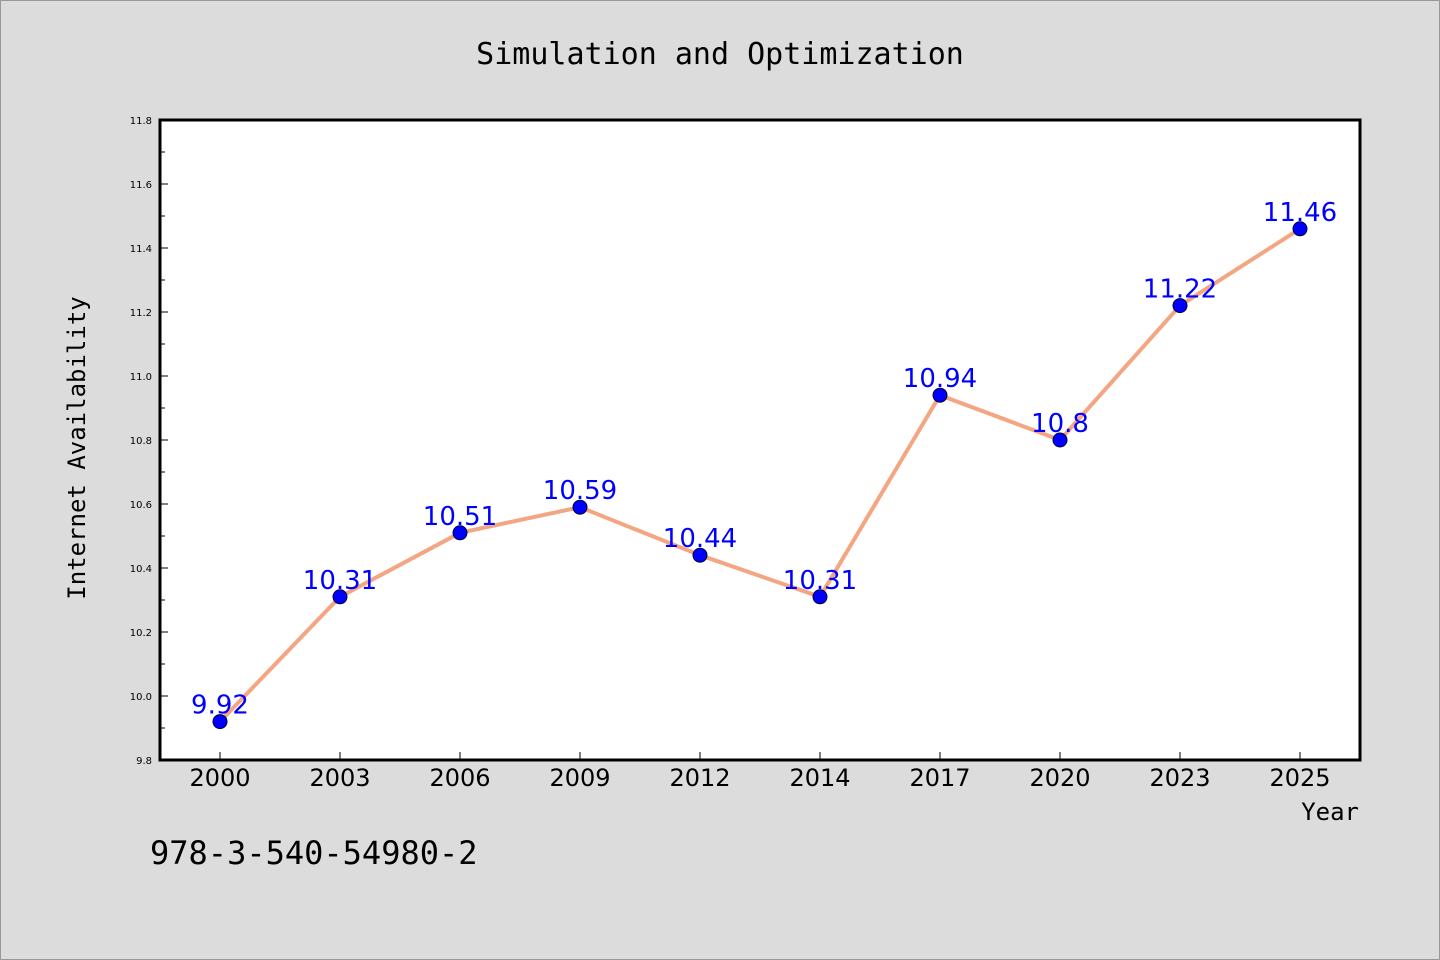  Describe the element at coordinates (819, 778) in the screenshot. I see `x-tick-label: 2014` at that location.